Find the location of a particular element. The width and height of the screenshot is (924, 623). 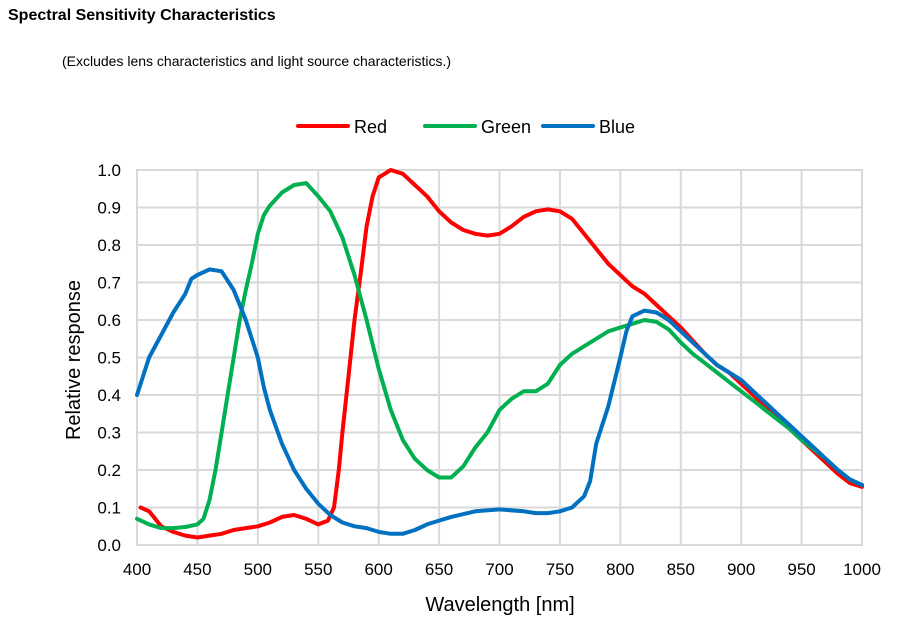

y-tick-label: 0.2 is located at coordinates (109, 470).